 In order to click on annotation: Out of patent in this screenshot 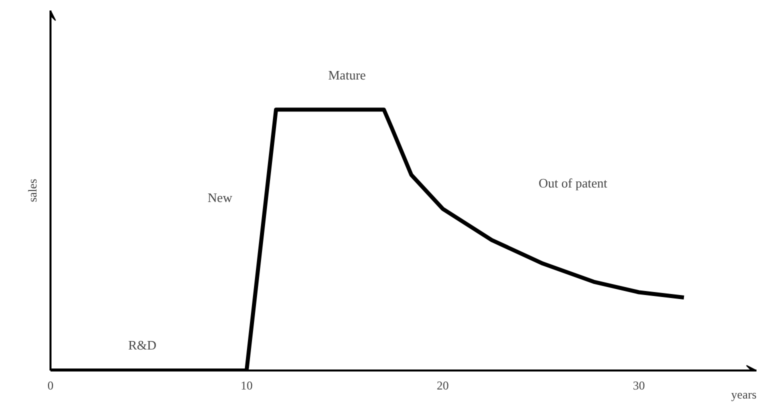, I will do `click(573, 183)`.